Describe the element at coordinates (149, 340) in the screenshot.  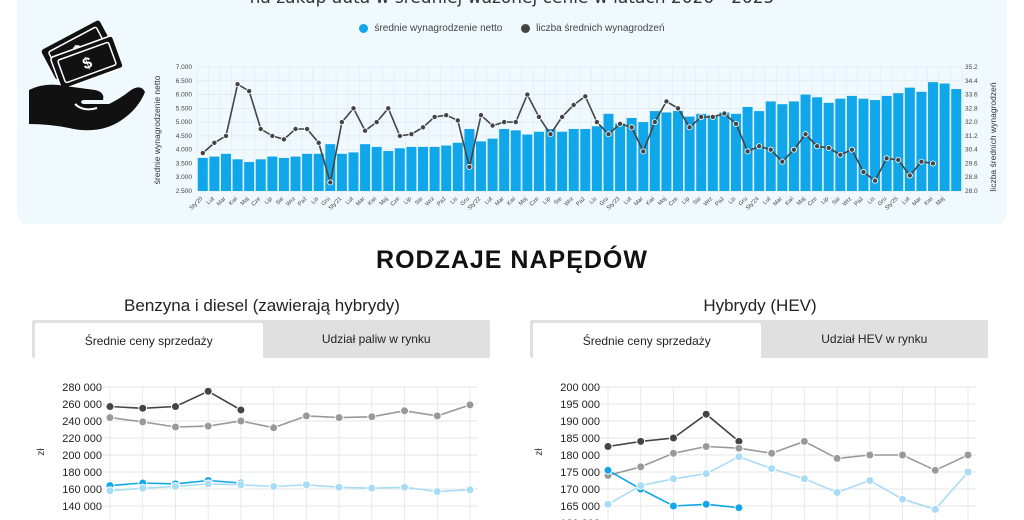
I see `tab-avg-prices-fuel: Średnie ceny sprzedaży` at that location.